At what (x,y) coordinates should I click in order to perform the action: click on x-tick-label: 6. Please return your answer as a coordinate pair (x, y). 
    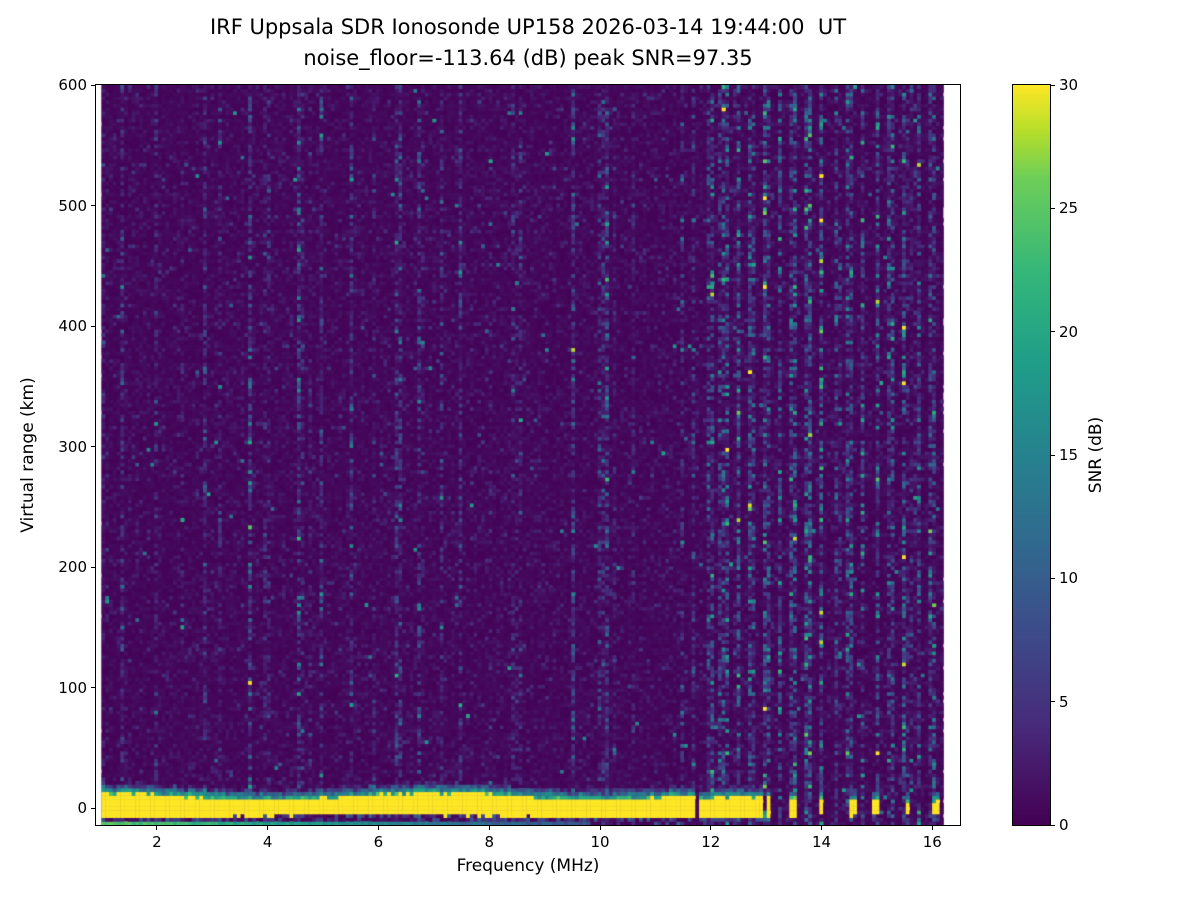
    Looking at the image, I should click on (378, 842).